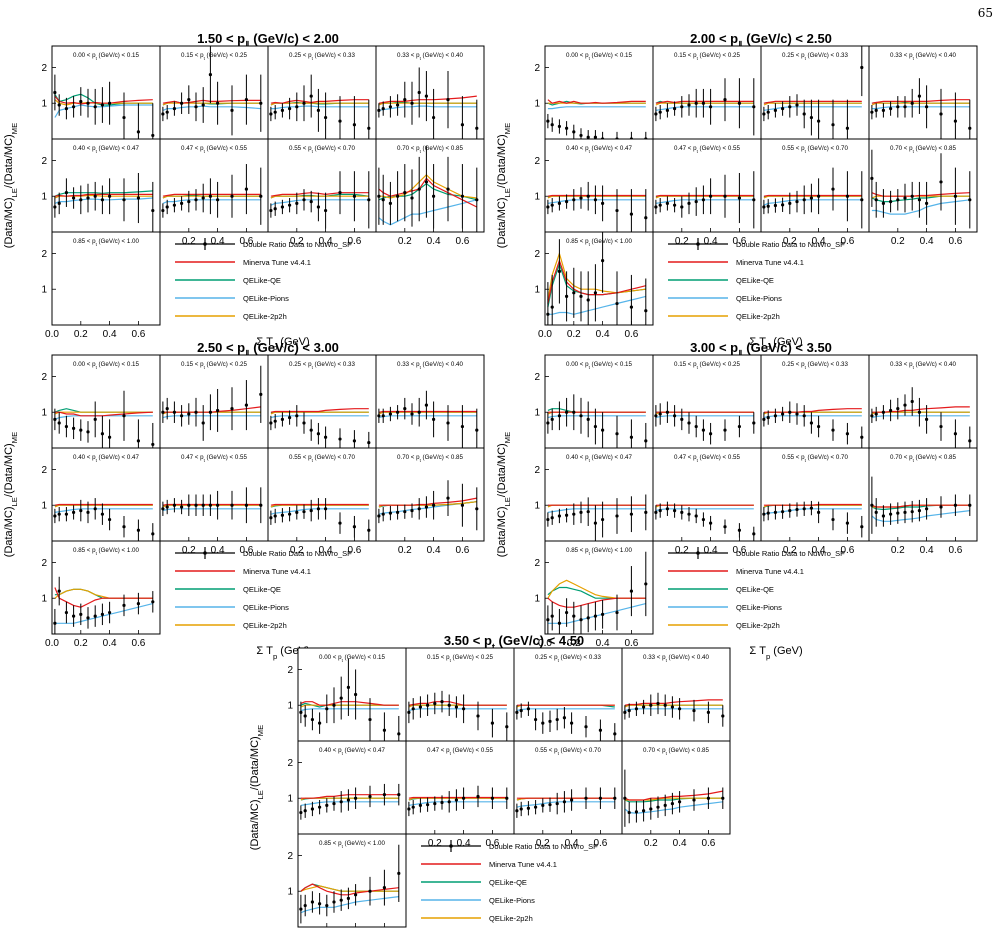  What do you see at coordinates (277, 262) in the screenshot?
I see `legend-label: Minerva Tune v4.4.1` at bounding box center [277, 262].